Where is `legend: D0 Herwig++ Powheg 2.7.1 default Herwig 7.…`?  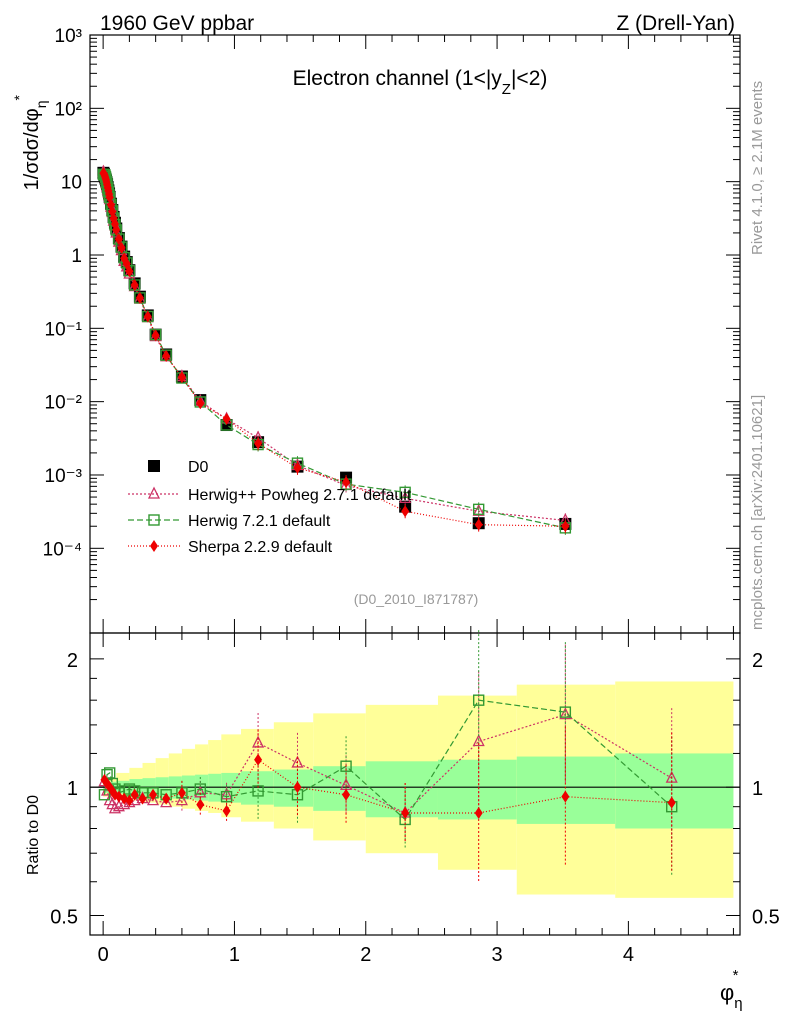 legend: D0 Herwig++ Powheg 2.7.1 default Herwig 7.… is located at coordinates (270, 507).